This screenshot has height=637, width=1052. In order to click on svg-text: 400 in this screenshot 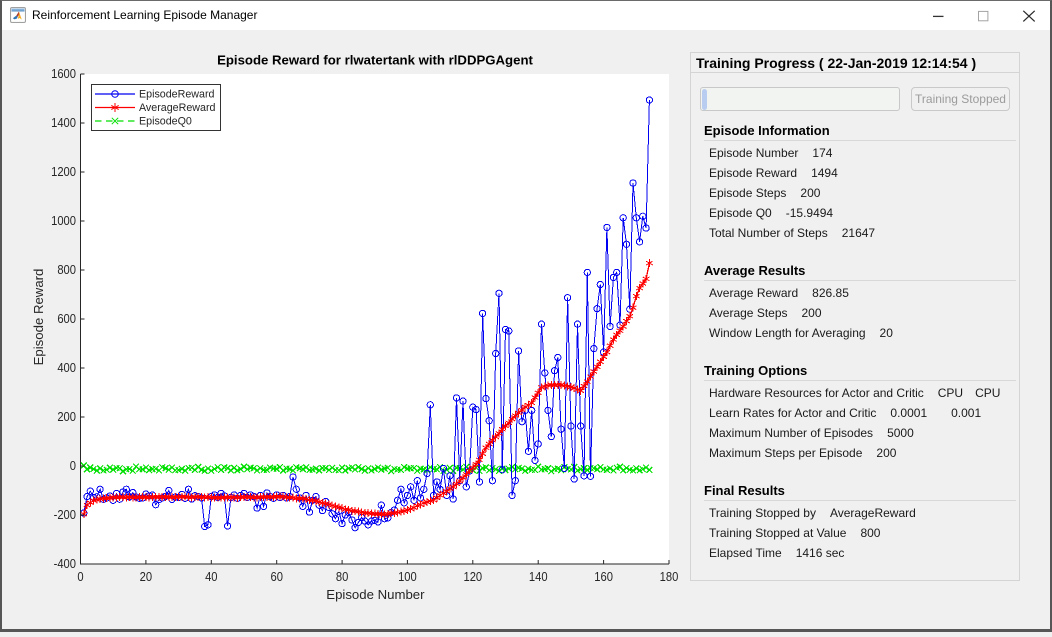, I will do `click(66, 367)`.